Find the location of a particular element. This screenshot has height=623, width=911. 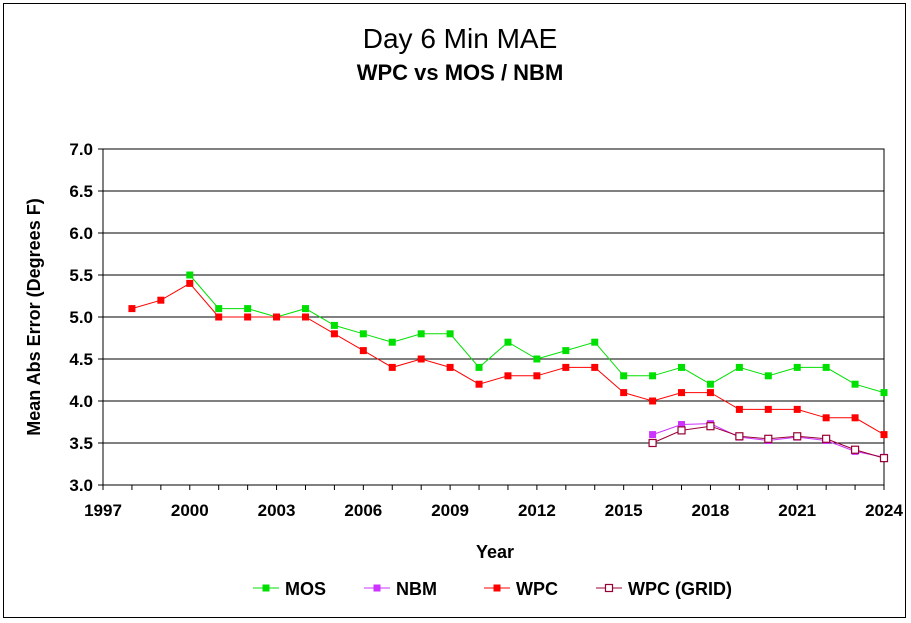

x-tick-label: 2015 is located at coordinates (624, 510).